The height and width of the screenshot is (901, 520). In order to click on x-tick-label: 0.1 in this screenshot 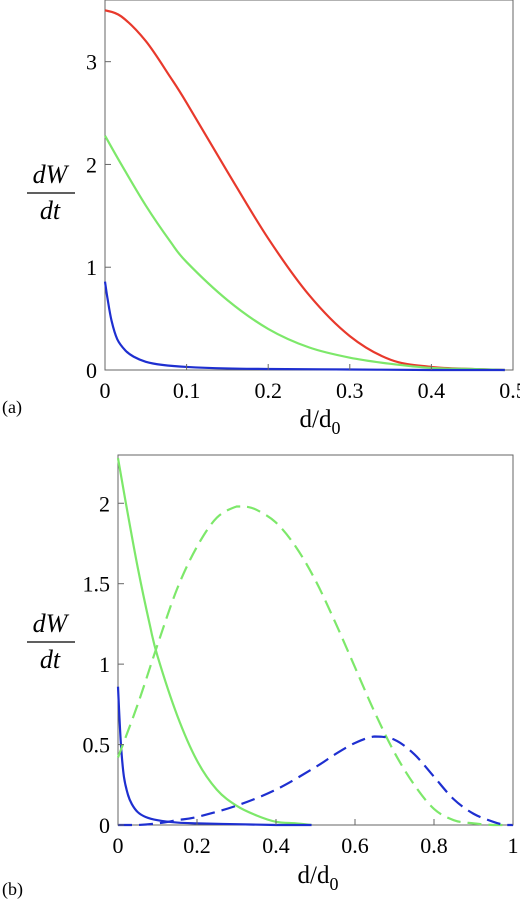, I will do `click(187, 390)`.